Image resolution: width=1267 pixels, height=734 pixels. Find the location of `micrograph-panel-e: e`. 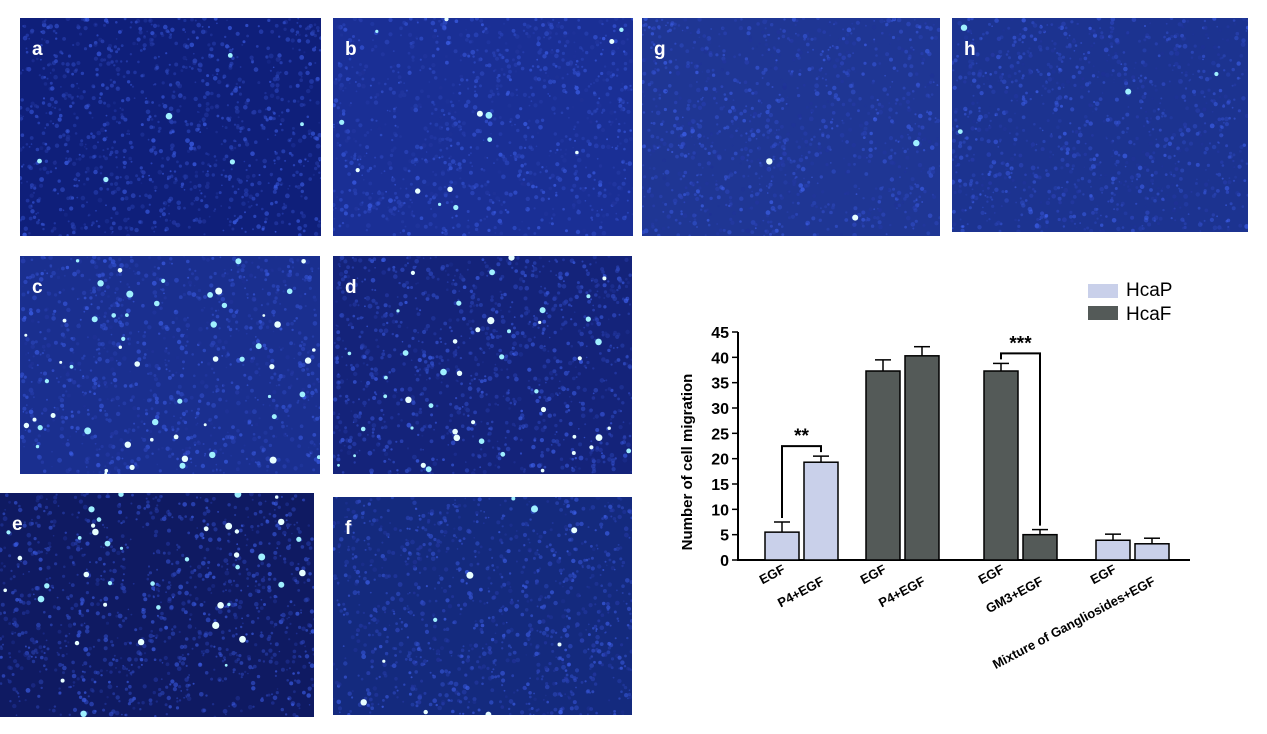

micrograph-panel-e: e is located at coordinates (157, 605).